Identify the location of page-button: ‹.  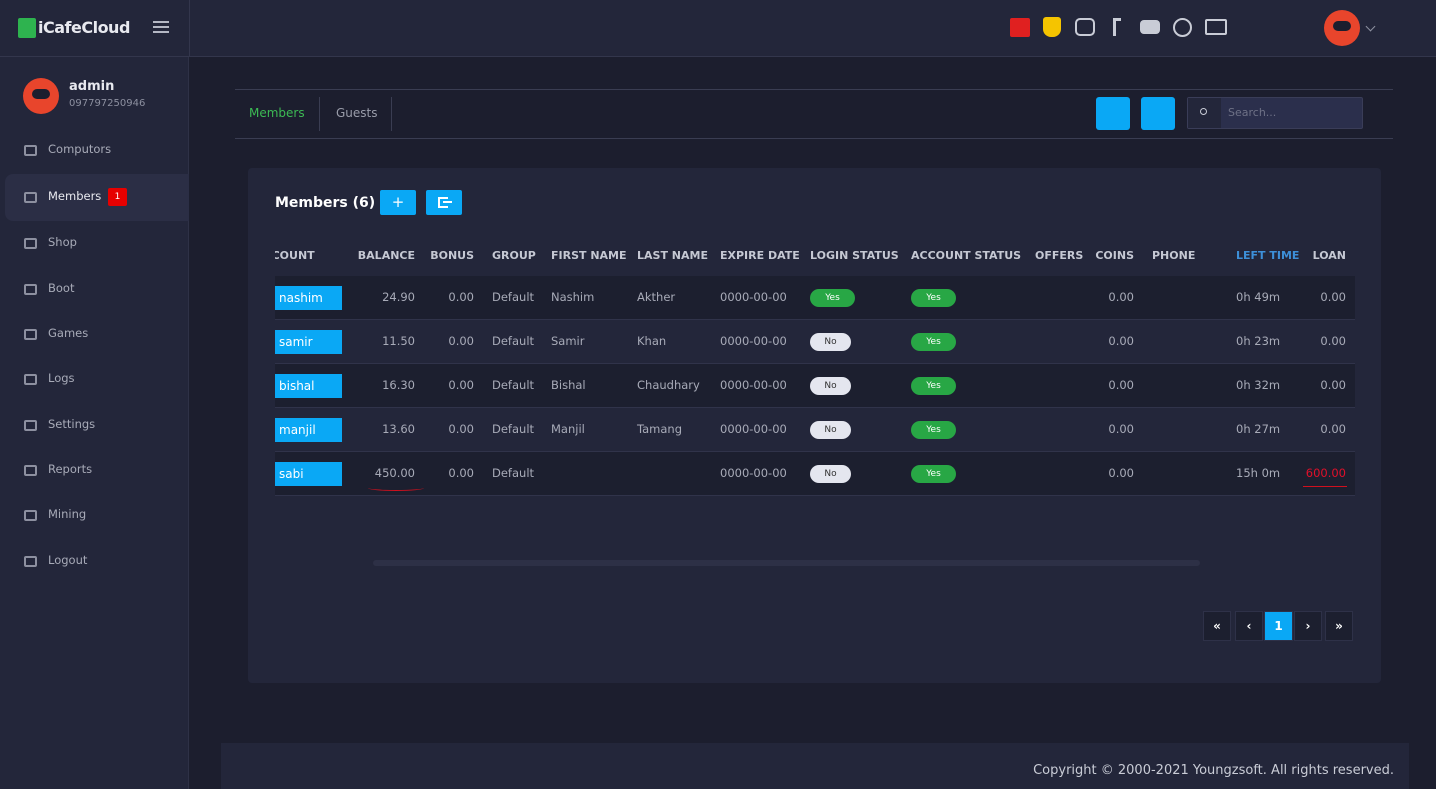
(1249, 626).